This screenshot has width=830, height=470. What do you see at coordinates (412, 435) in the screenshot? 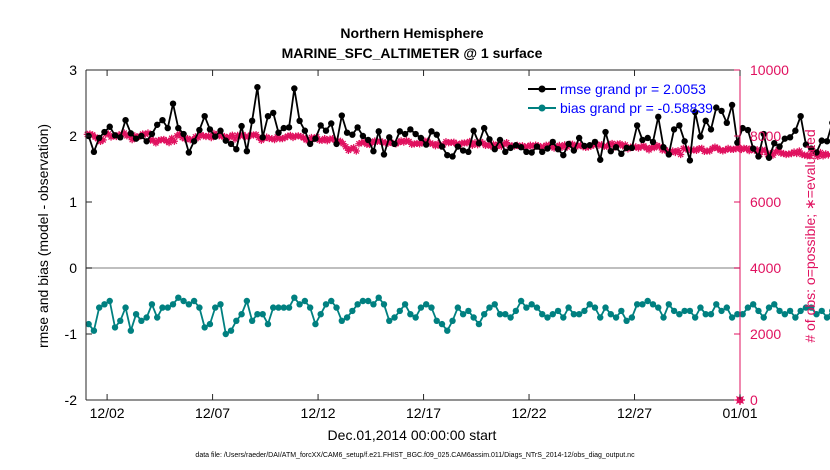
I see `x-axis-label: Dec.01,2014 00:00:00 start` at bounding box center [412, 435].